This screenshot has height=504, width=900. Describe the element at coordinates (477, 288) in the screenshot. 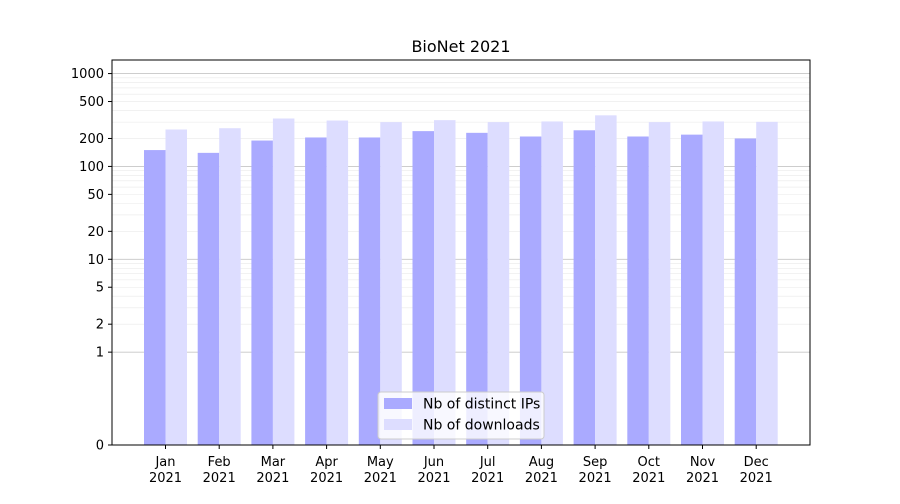

I see `bar-distinct-ips-jul` at that location.